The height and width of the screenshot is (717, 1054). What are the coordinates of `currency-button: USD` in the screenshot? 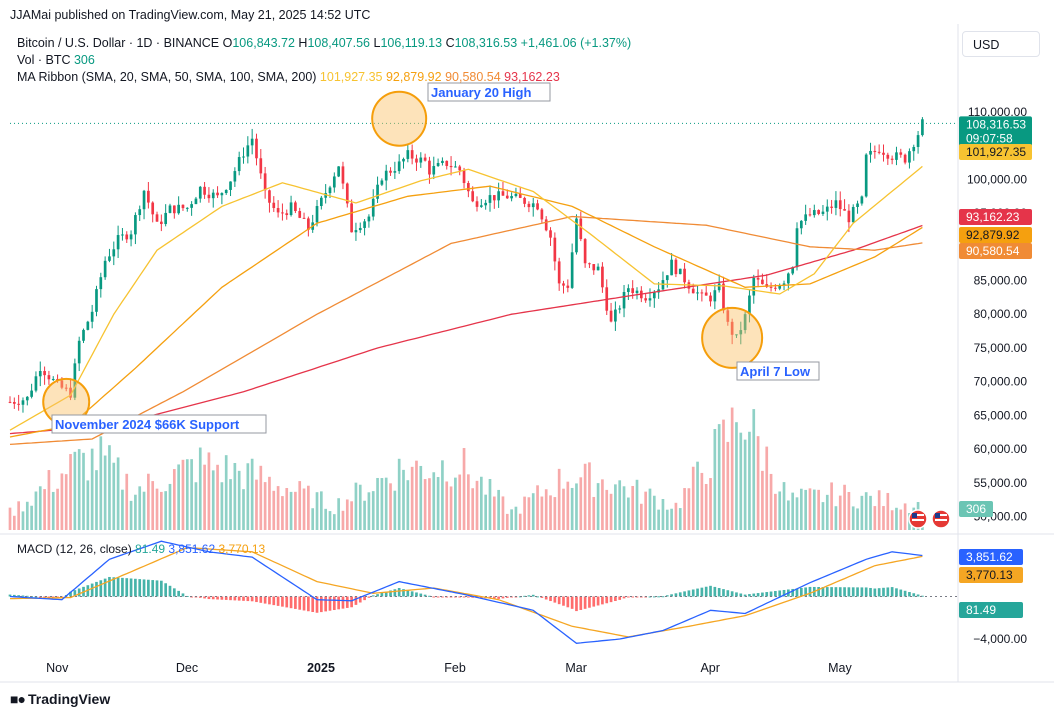 It's located at (1001, 44).